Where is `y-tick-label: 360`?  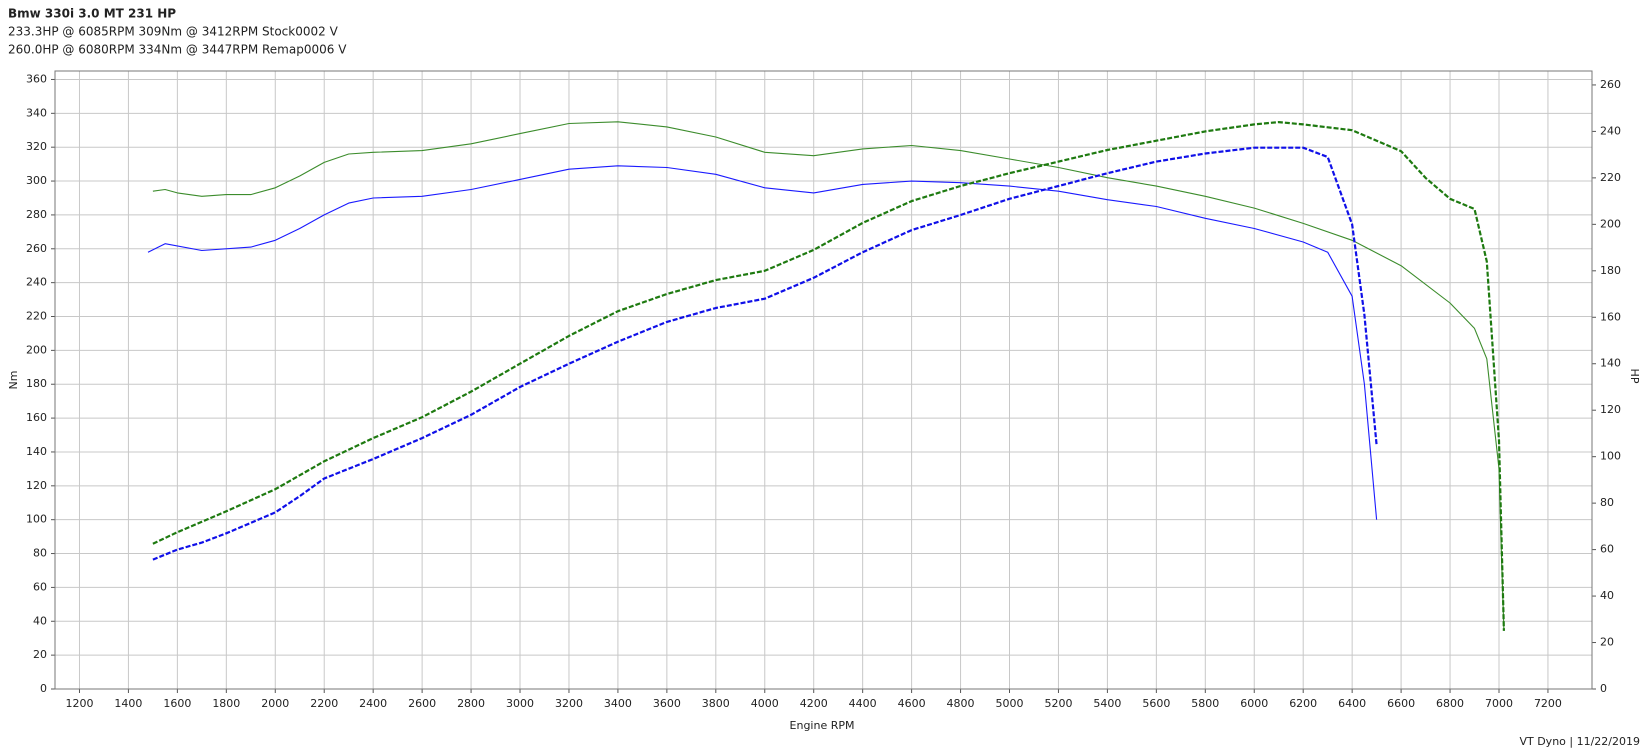 y-tick-label: 360 is located at coordinates (36, 78).